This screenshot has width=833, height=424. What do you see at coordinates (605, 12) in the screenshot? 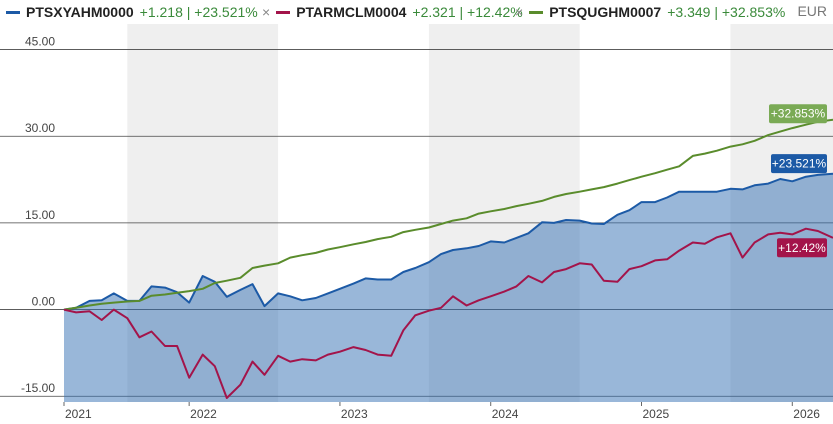
I see `legend-series-name: PTSQUGHM0007` at bounding box center [605, 12].